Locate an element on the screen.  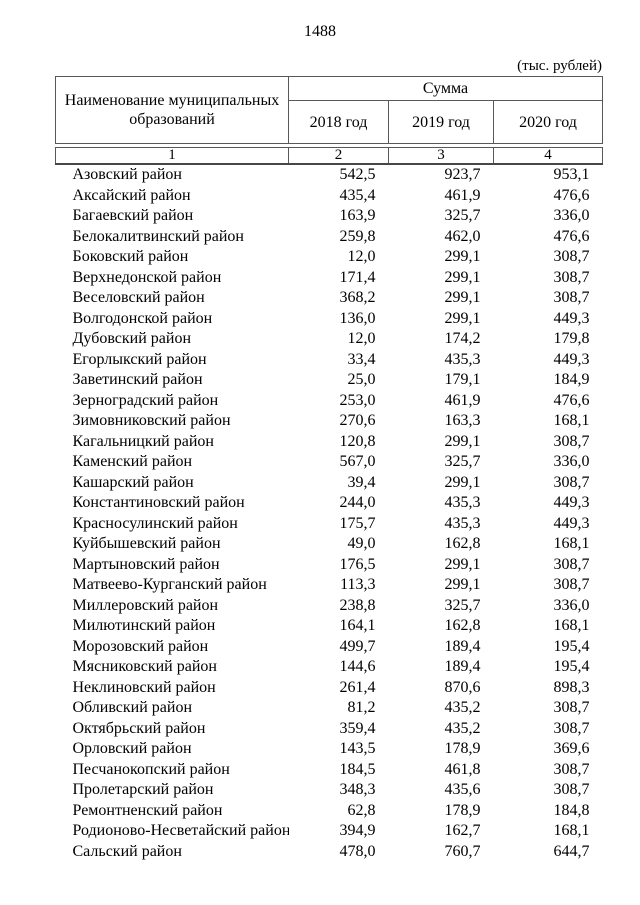
value-2019-cell: 174,2 is located at coordinates (462, 338).